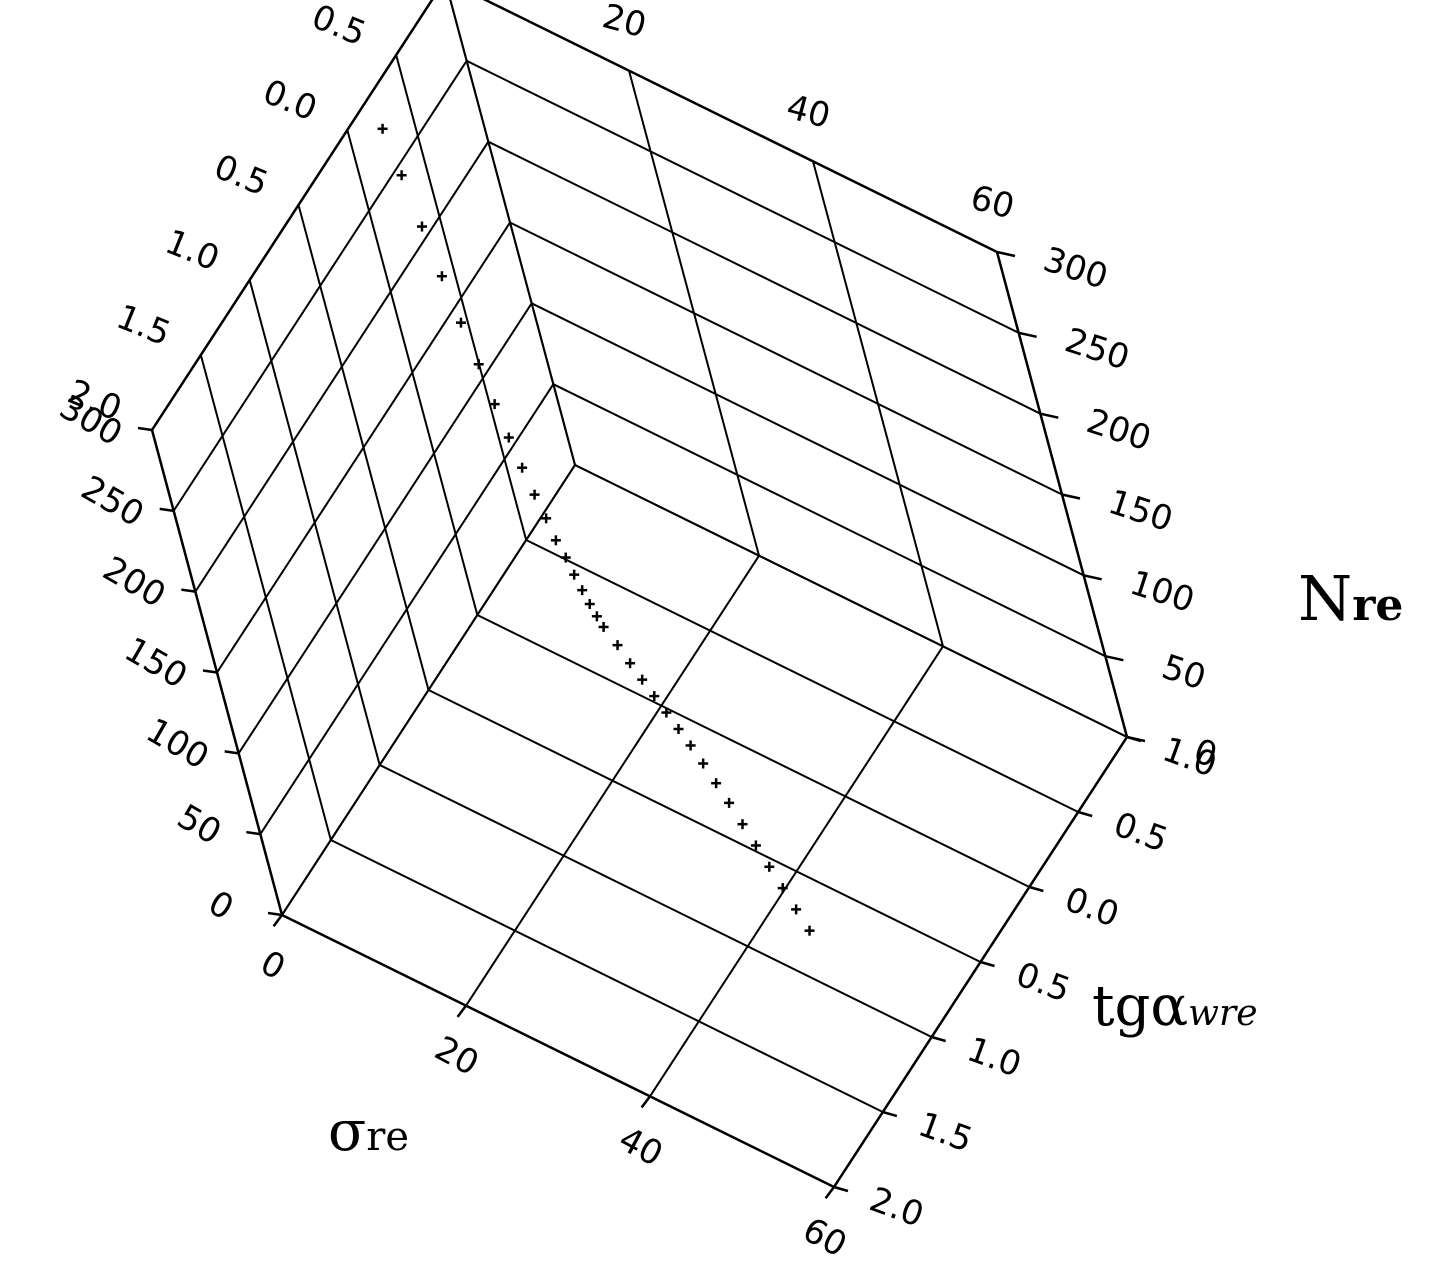  What do you see at coordinates (640, 1147) in the screenshot?
I see `sigma-tick-label: 40` at bounding box center [640, 1147].